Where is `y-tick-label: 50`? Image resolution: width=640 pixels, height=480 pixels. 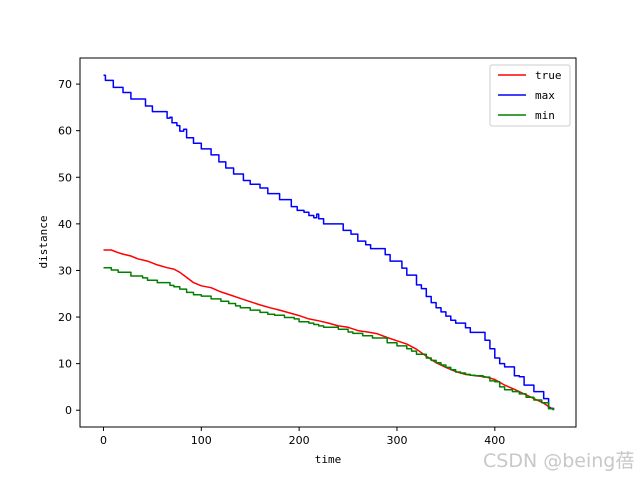
y-tick-label: 50 is located at coordinates (65, 177).